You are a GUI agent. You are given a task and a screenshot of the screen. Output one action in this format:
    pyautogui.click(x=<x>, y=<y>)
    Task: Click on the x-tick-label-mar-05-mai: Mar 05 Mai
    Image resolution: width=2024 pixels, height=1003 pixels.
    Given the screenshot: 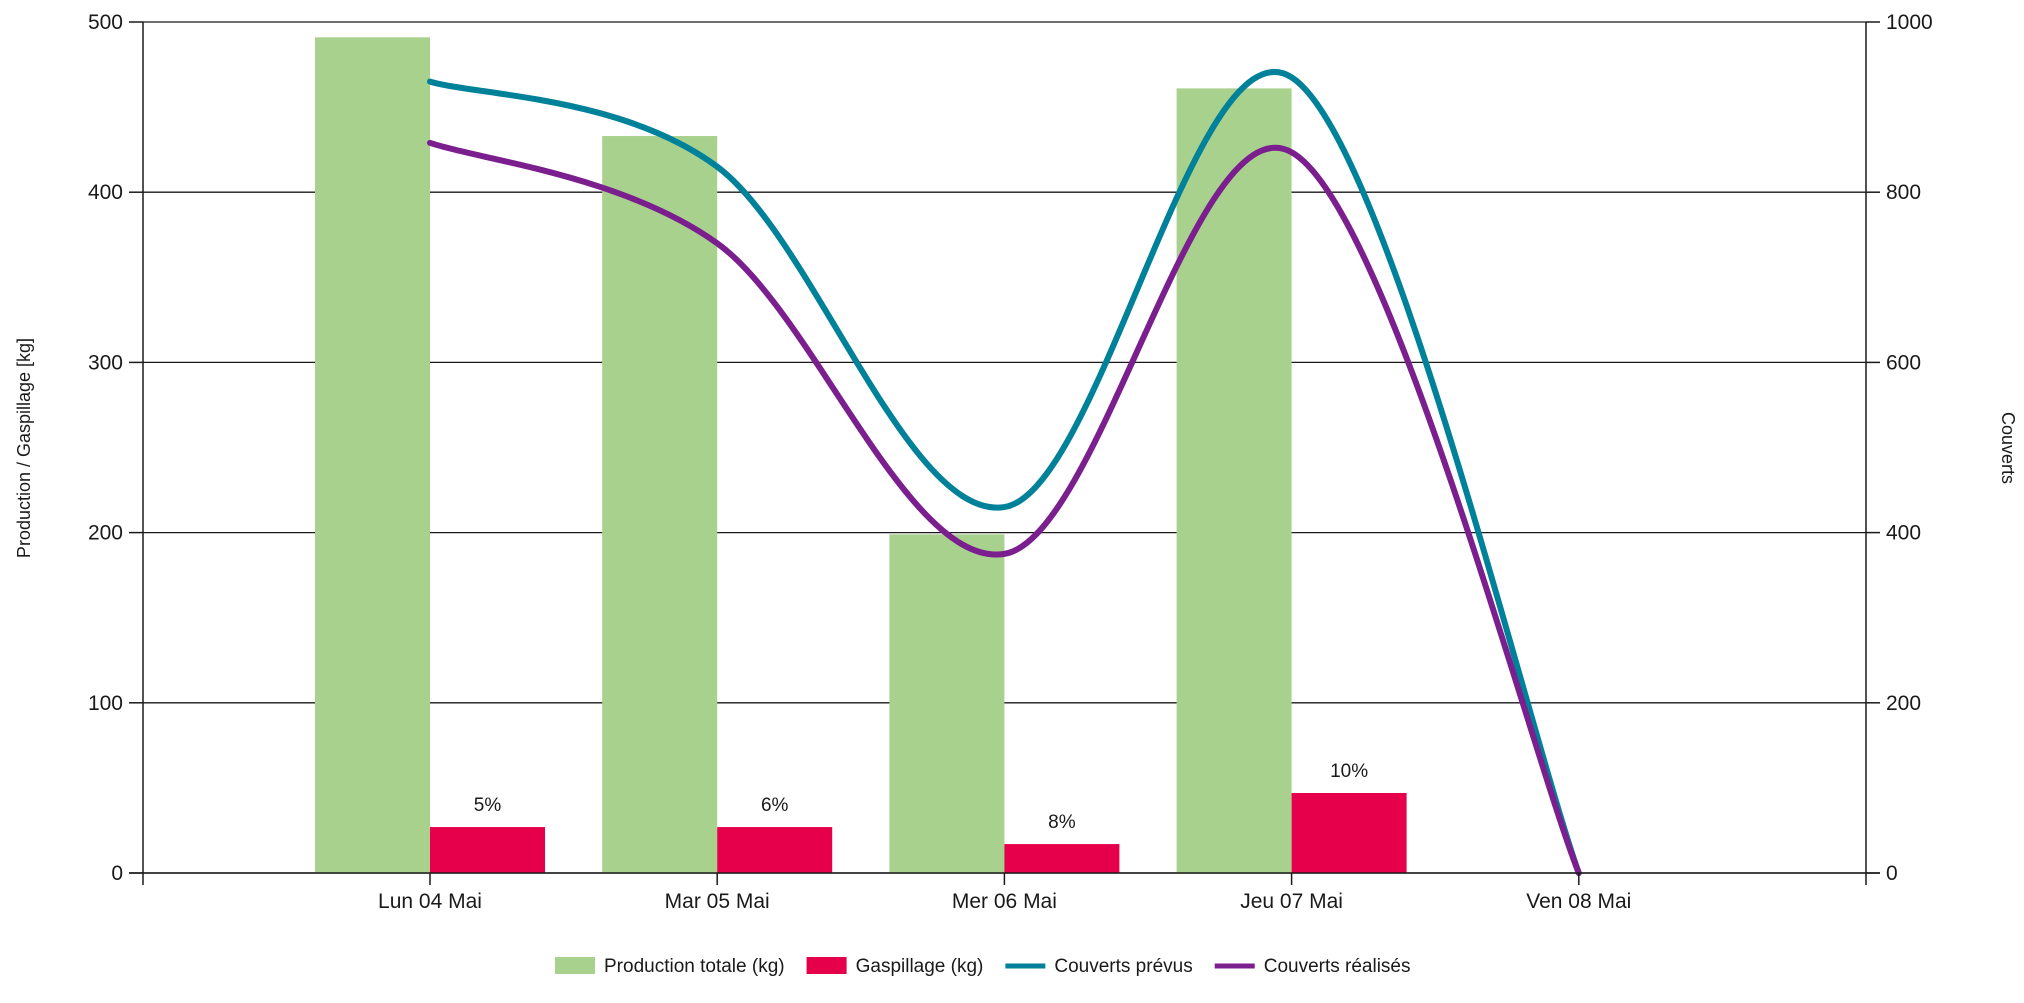 What is the action you would take?
    pyautogui.click(x=717, y=901)
    